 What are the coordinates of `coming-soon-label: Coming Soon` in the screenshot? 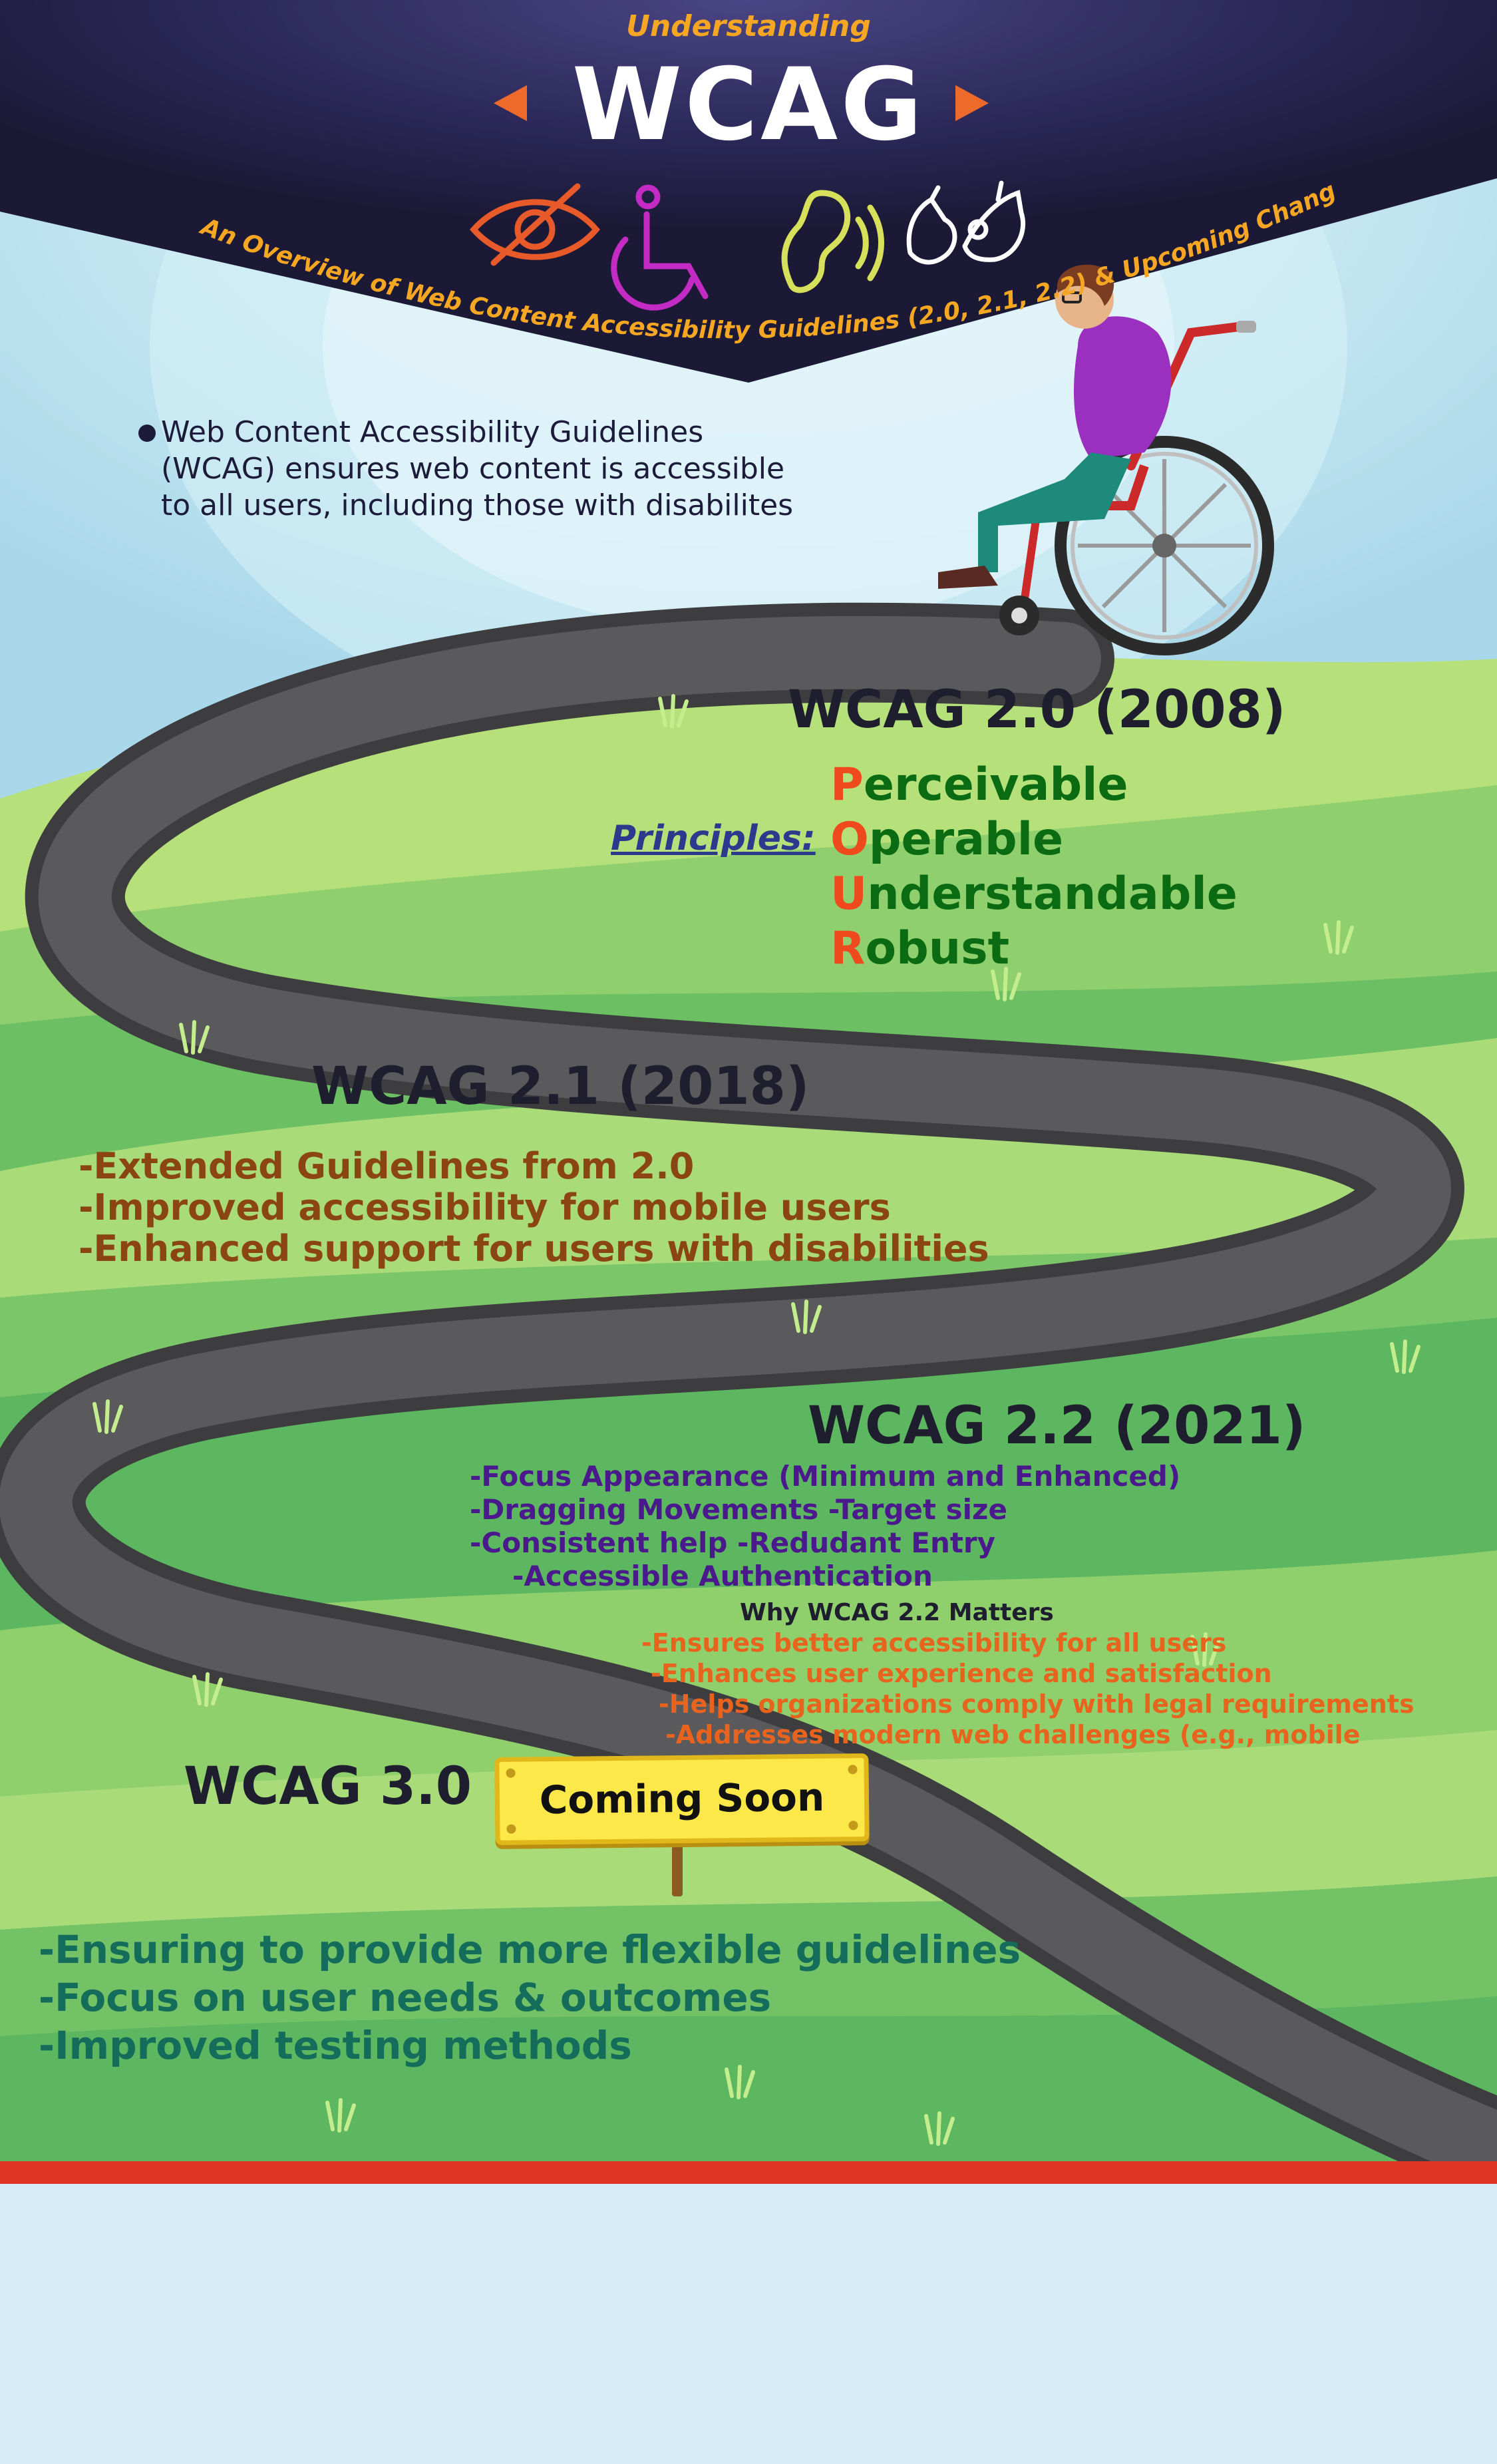 It's located at (682, 1798).